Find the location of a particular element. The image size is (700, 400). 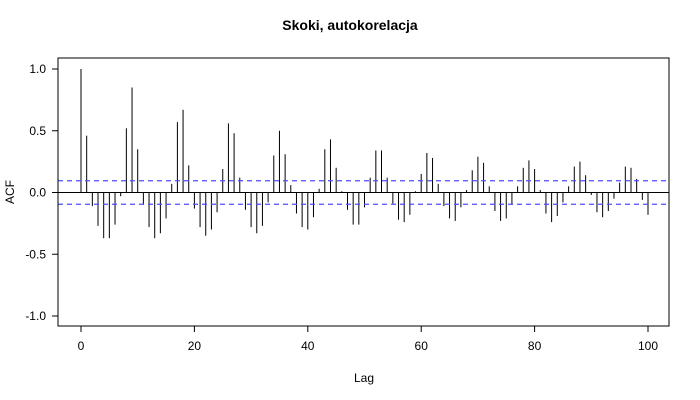

x-tick-label: 60 is located at coordinates (422, 346).